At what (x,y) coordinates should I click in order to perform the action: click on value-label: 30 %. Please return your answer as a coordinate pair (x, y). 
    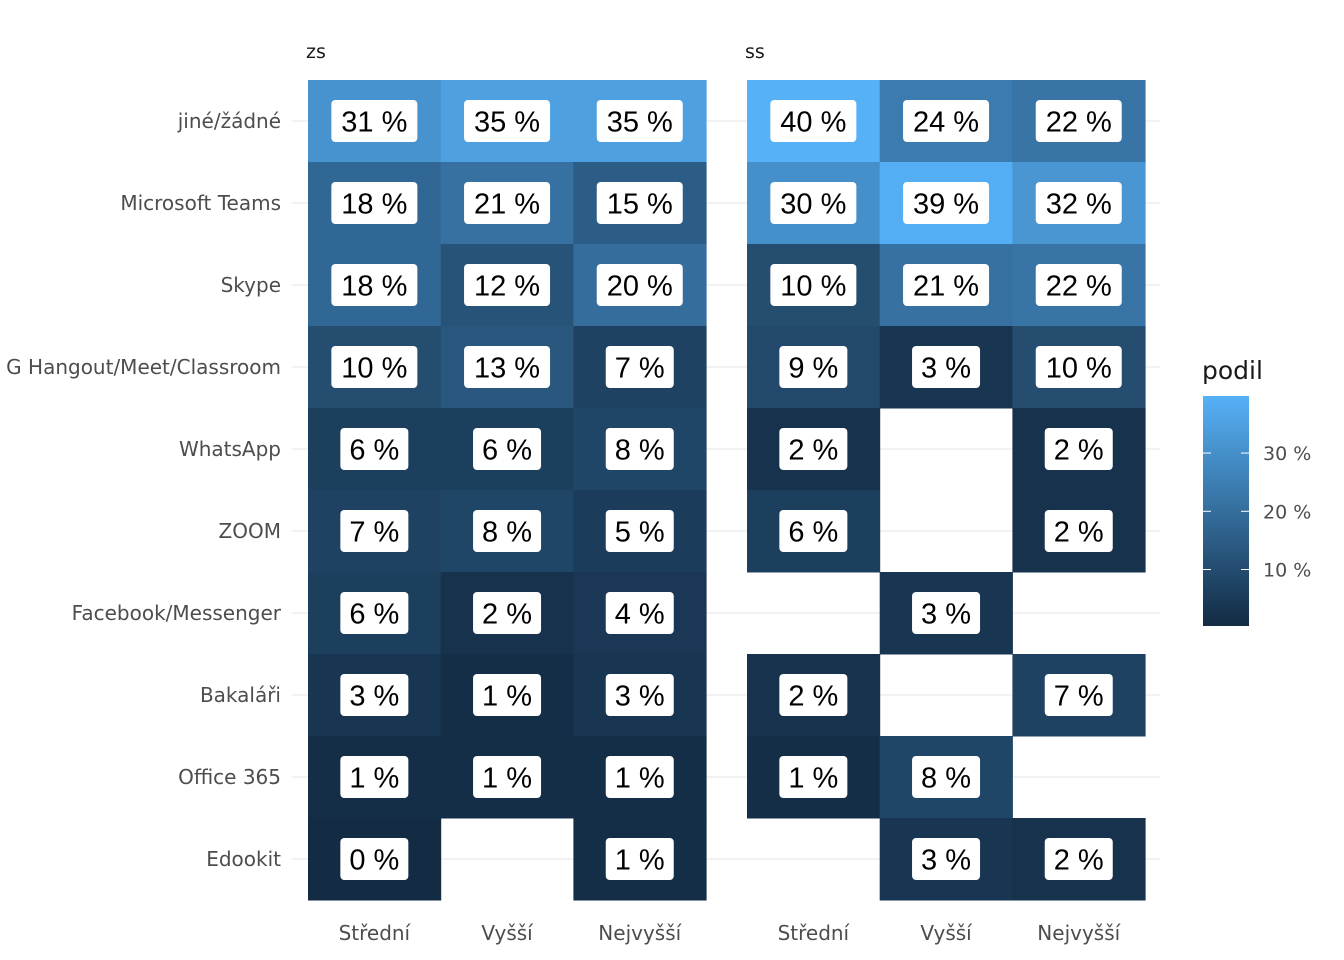
    Looking at the image, I should click on (813, 205).